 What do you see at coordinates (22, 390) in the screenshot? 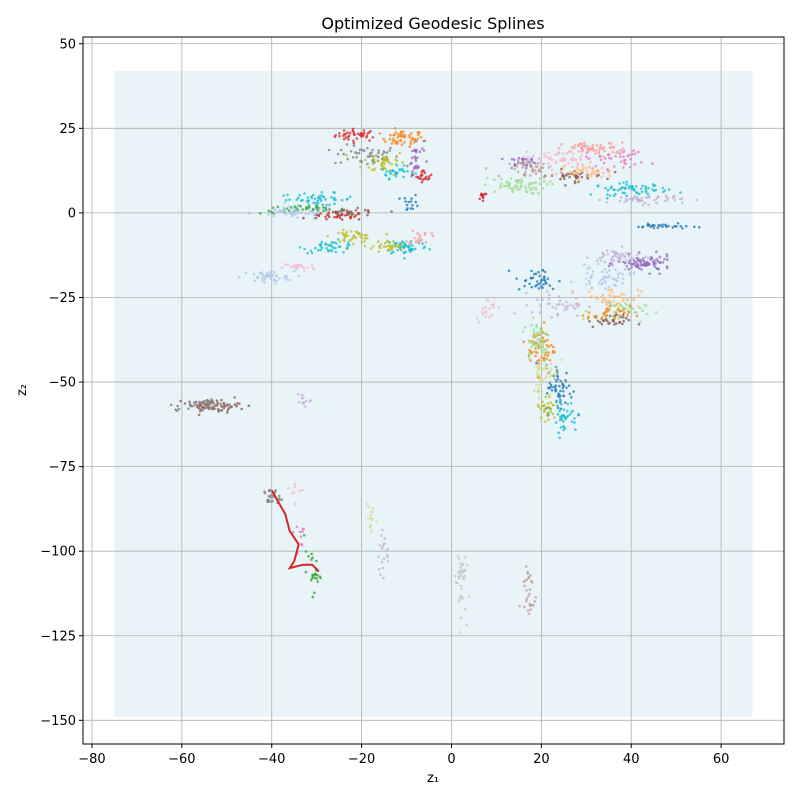
I see `y-axis-label: z₂` at bounding box center [22, 390].